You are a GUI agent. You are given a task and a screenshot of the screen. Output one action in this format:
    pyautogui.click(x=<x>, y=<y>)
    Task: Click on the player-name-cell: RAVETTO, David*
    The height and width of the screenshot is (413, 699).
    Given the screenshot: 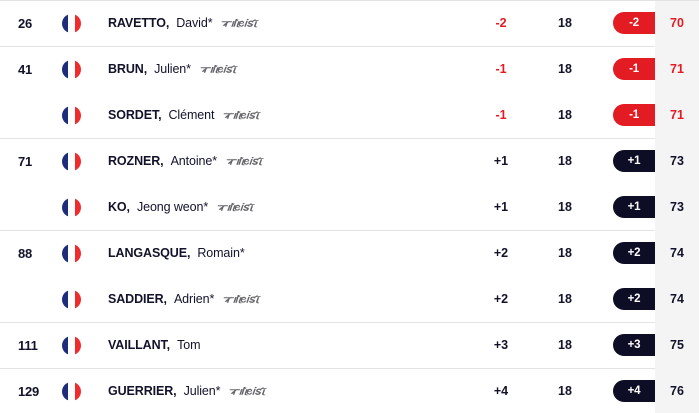 What is the action you would take?
    pyautogui.click(x=286, y=23)
    